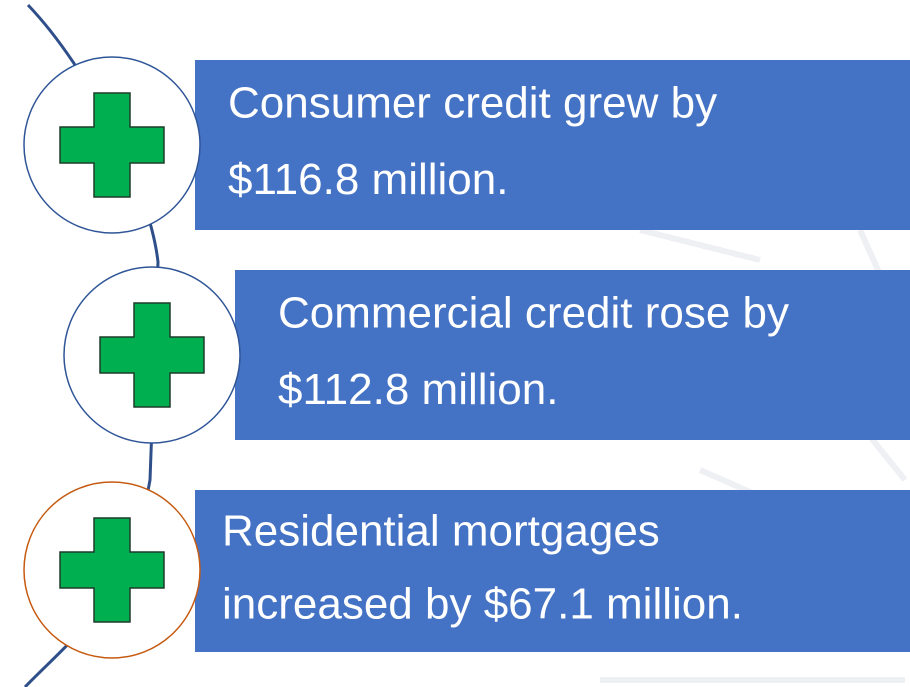  What do you see at coordinates (368, 179) in the screenshot?
I see `item-text: $116.8 million.` at bounding box center [368, 179].